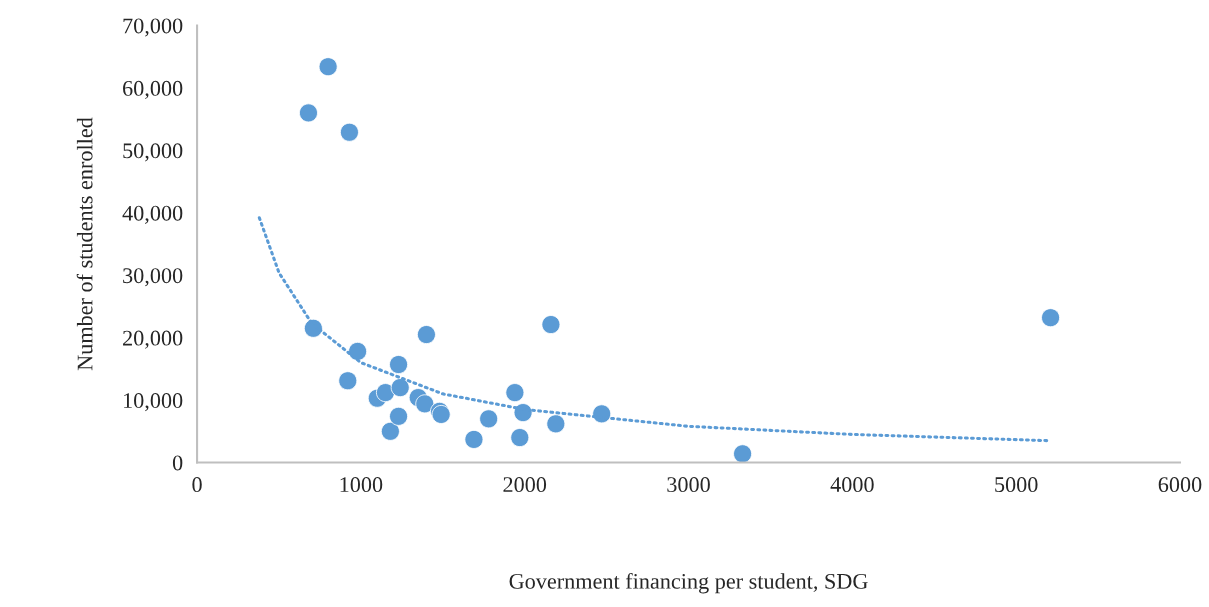 The height and width of the screenshot is (607, 1209). I want to click on x-tick-label: 4000, so click(852, 485).